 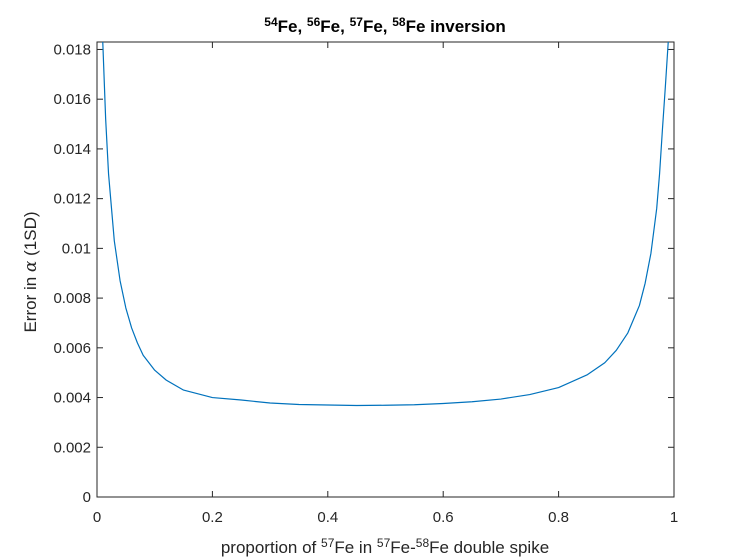 I want to click on y-tick-label: 0.016, so click(x=72, y=99).